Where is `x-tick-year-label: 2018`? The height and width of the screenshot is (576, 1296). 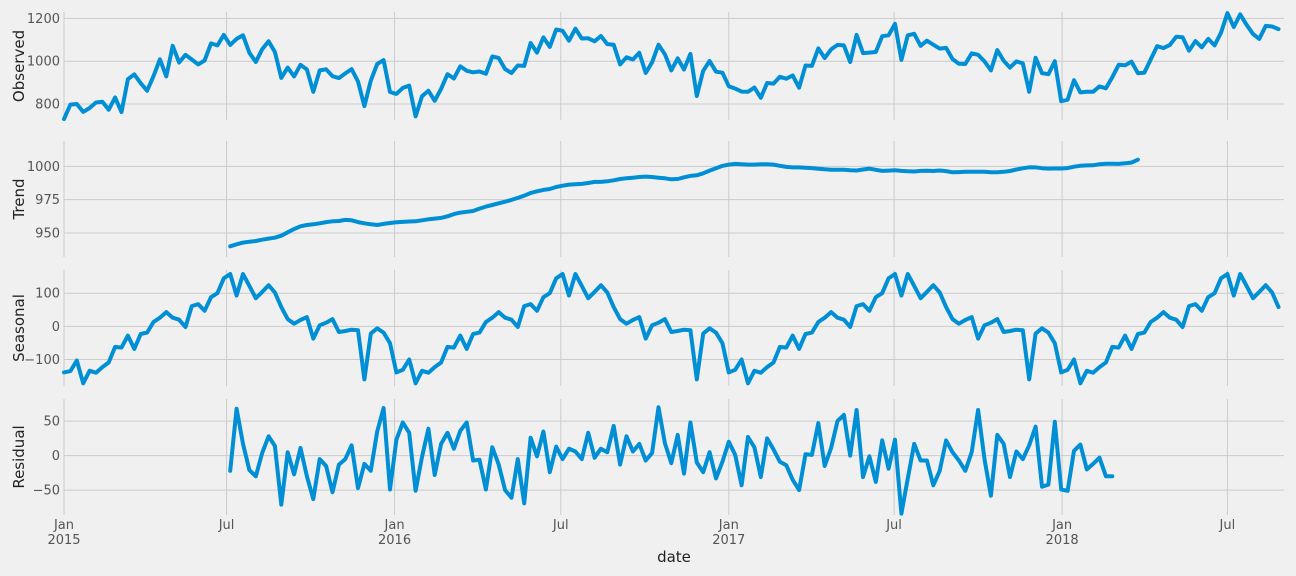 x-tick-year-label: 2018 is located at coordinates (1062, 540).